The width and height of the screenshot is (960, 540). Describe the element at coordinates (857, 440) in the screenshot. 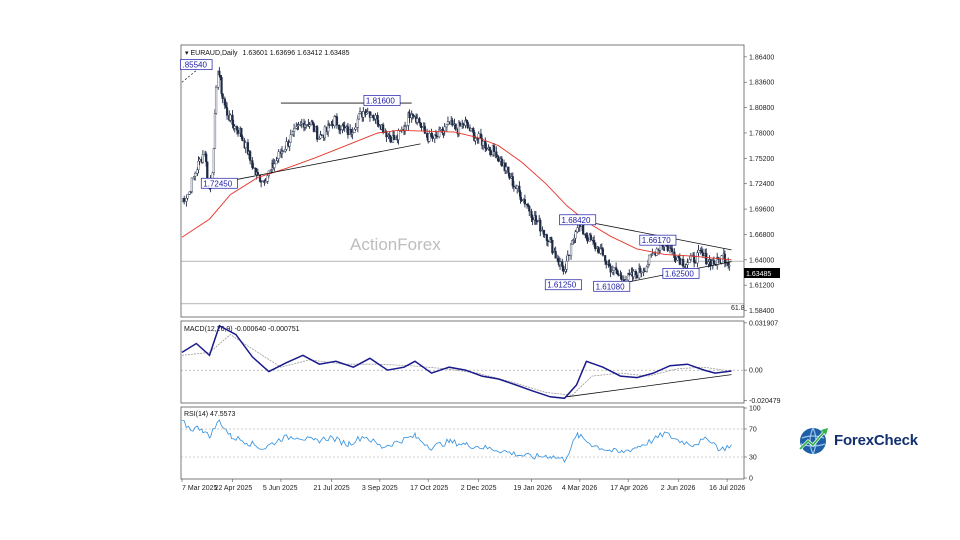

I see `brand-logo: ForexCheck` at that location.